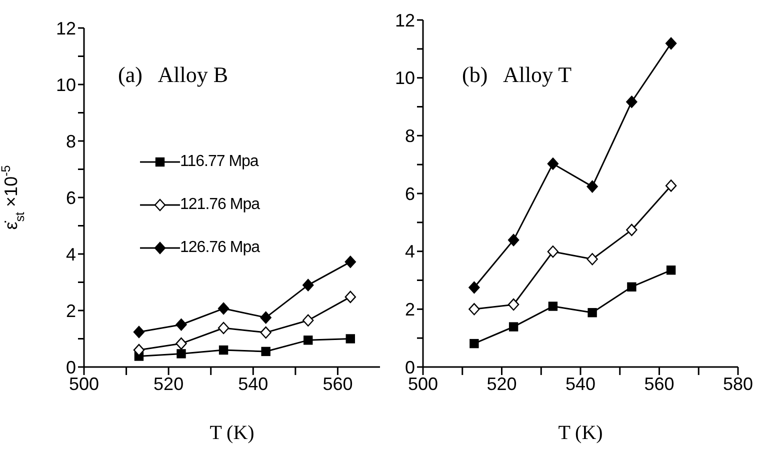 The width and height of the screenshot is (773, 462). I want to click on legend-label: 116.77 Mpa, so click(219, 161).